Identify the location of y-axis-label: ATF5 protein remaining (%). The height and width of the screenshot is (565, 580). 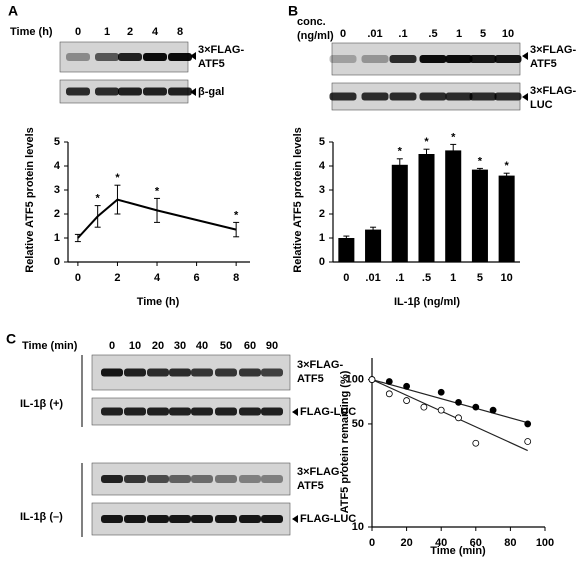
(345, 441).